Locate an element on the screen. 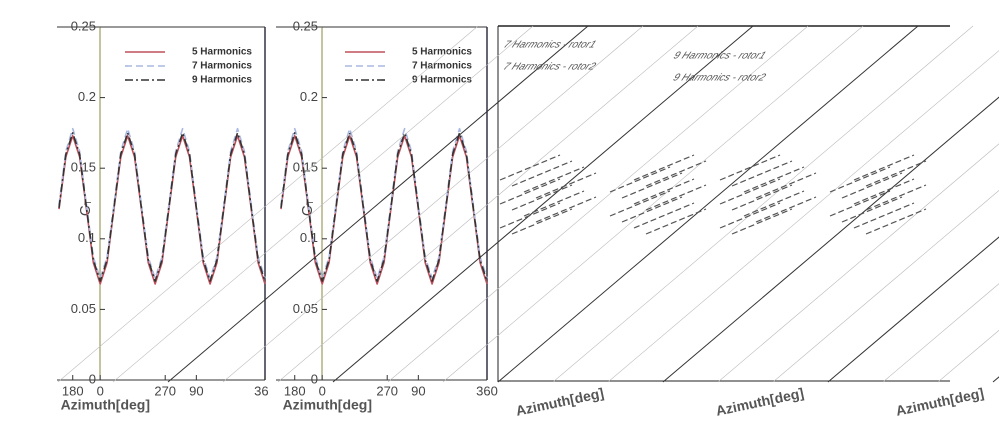  x-tick-label: 90 is located at coordinates (418, 390).